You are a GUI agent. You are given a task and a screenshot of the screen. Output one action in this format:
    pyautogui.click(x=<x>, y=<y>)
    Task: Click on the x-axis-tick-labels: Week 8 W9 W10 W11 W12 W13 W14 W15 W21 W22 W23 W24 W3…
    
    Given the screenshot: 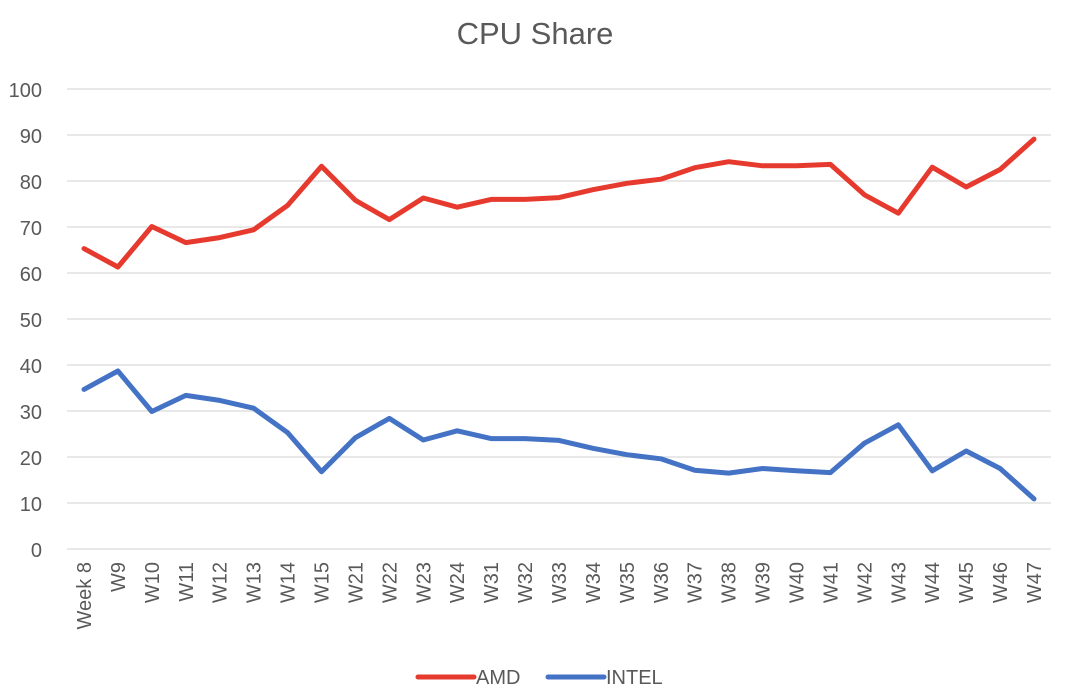 What is the action you would take?
    pyautogui.click(x=560, y=595)
    